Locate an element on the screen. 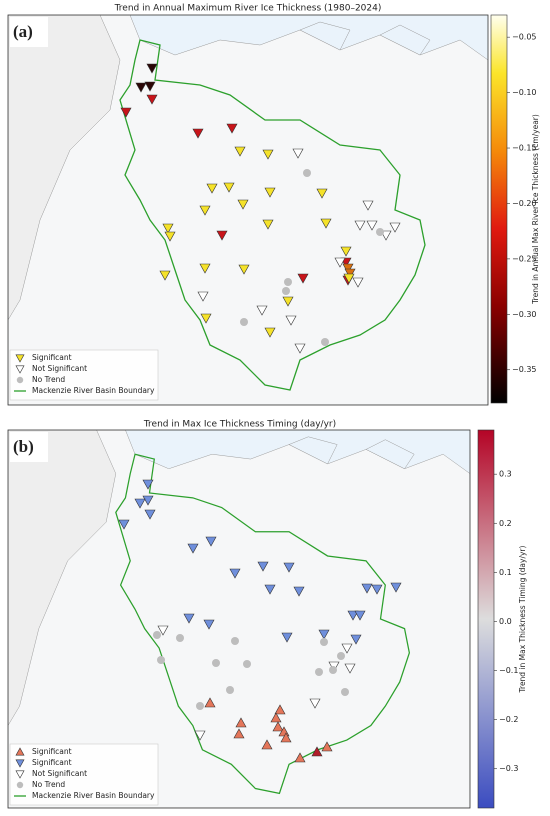 The height and width of the screenshot is (816, 550). colorbar-tick-label: −0.35 is located at coordinates (524, 369).